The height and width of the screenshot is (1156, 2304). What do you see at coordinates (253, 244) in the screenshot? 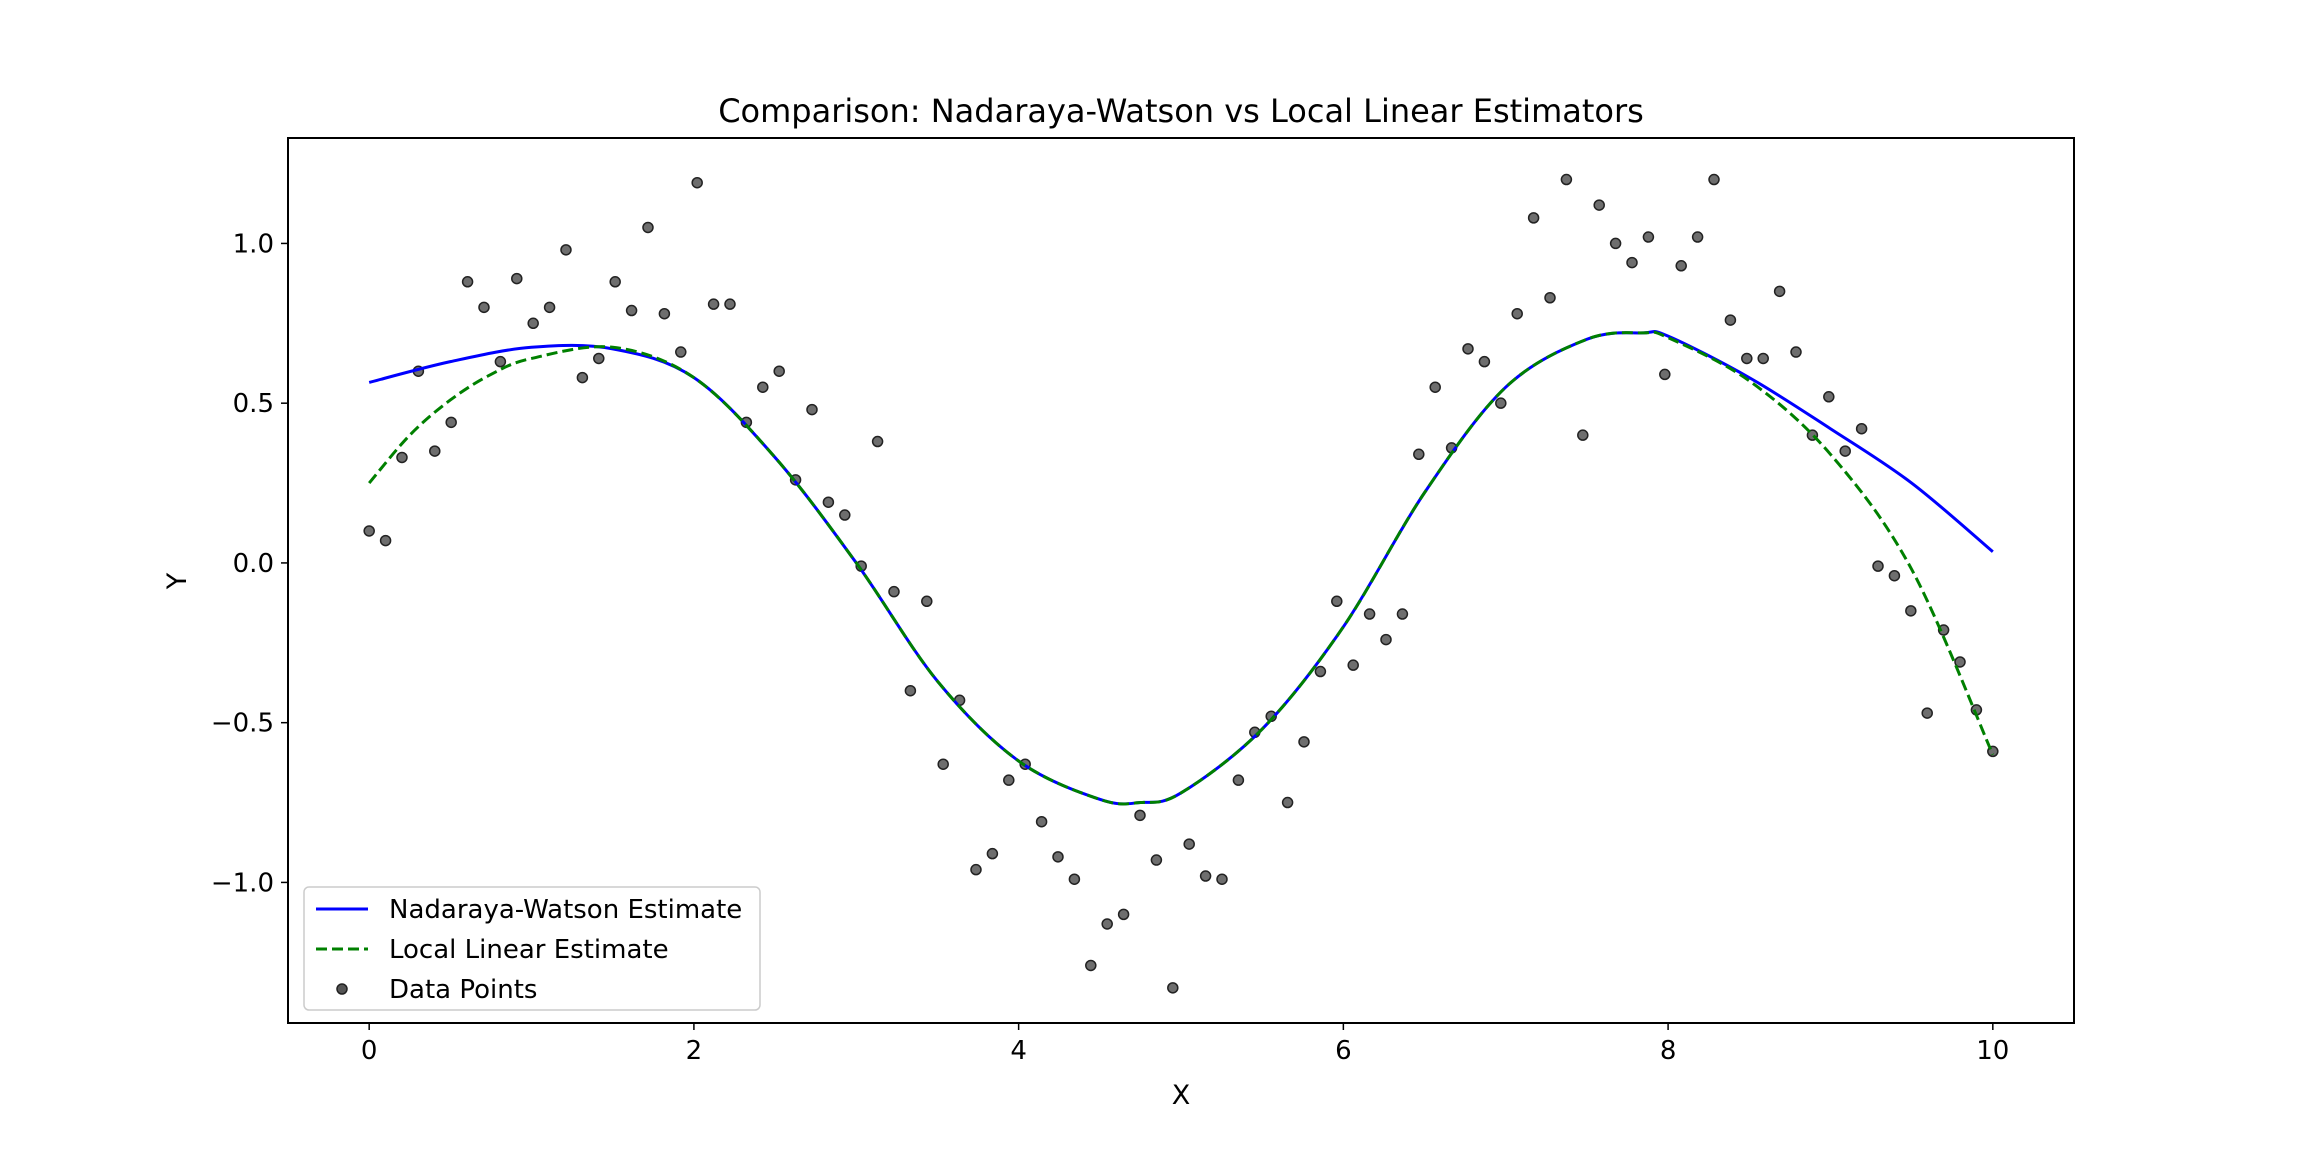
I see `y-tick-label: 1.0` at bounding box center [253, 244].